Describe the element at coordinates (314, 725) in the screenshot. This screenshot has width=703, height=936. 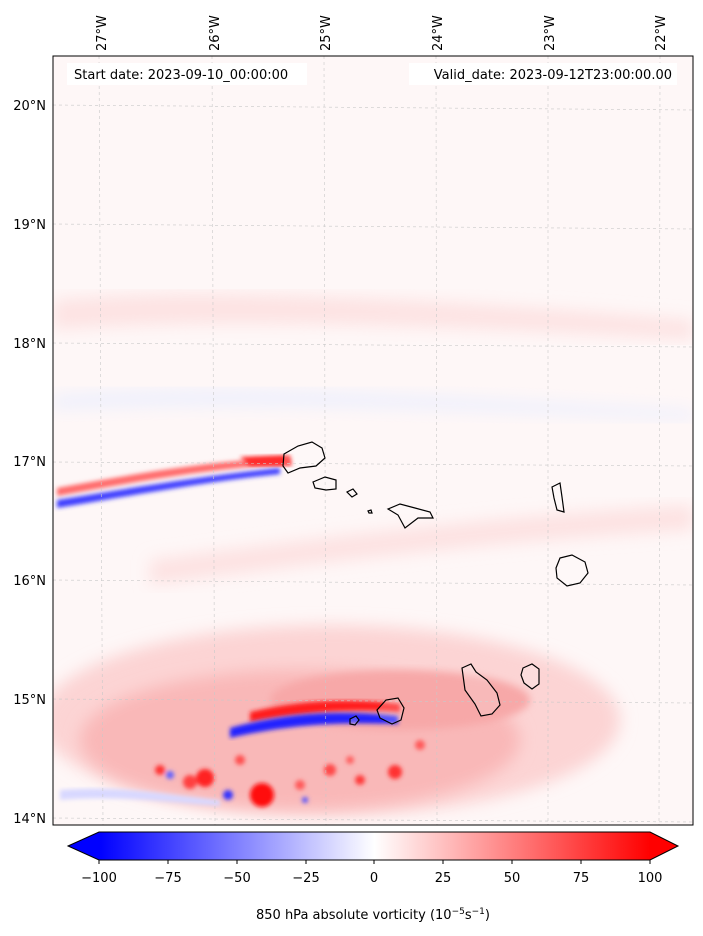
I see `couplet-negative` at that location.